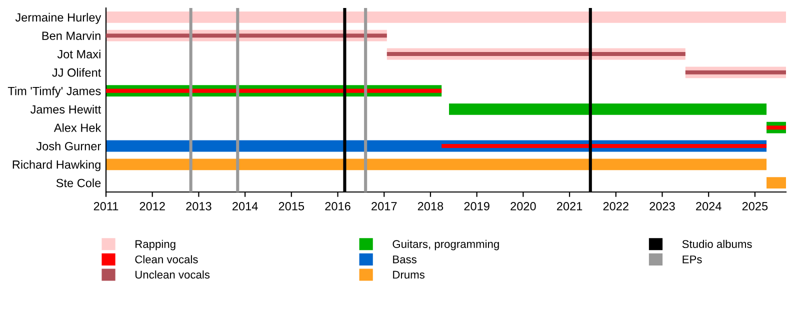  I want to click on y-tick-label: Alex Hek, so click(78, 127).